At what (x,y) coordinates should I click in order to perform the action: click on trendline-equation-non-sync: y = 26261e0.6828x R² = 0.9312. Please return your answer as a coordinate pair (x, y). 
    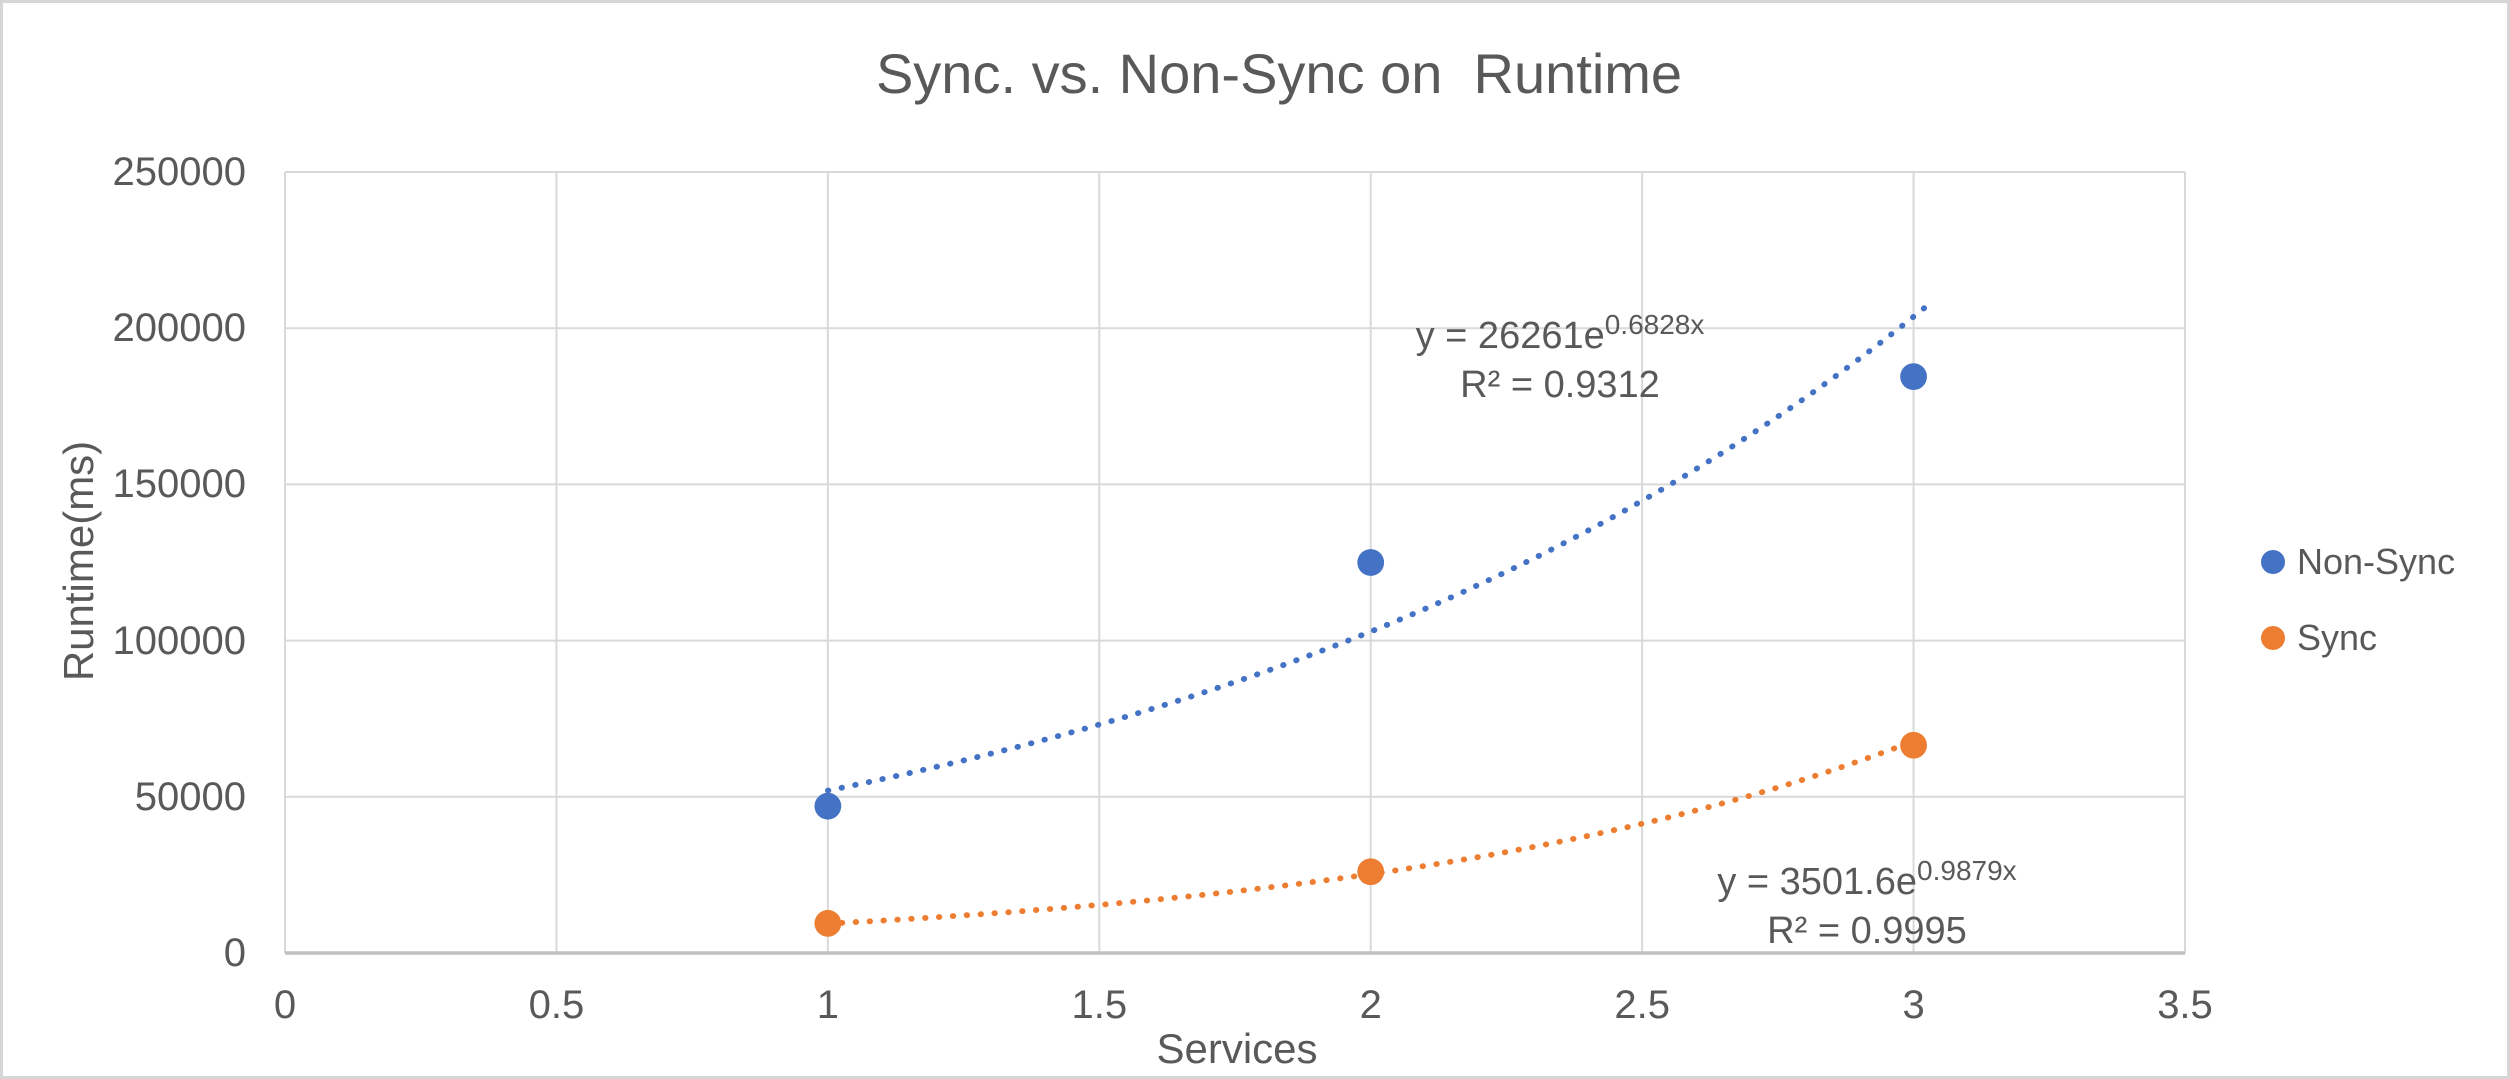
    Looking at the image, I should click on (1560, 355).